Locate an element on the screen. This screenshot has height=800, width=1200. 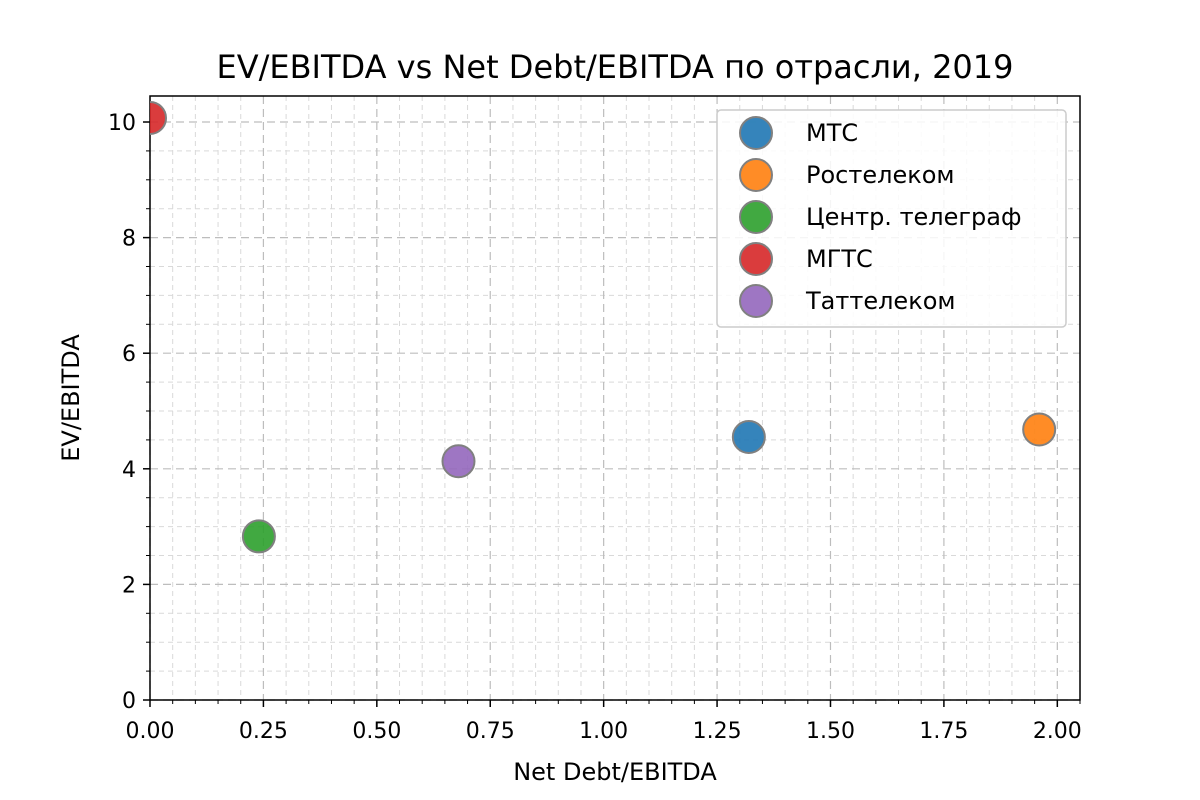
legend-label: Центр. телеграф is located at coordinates (913, 217).